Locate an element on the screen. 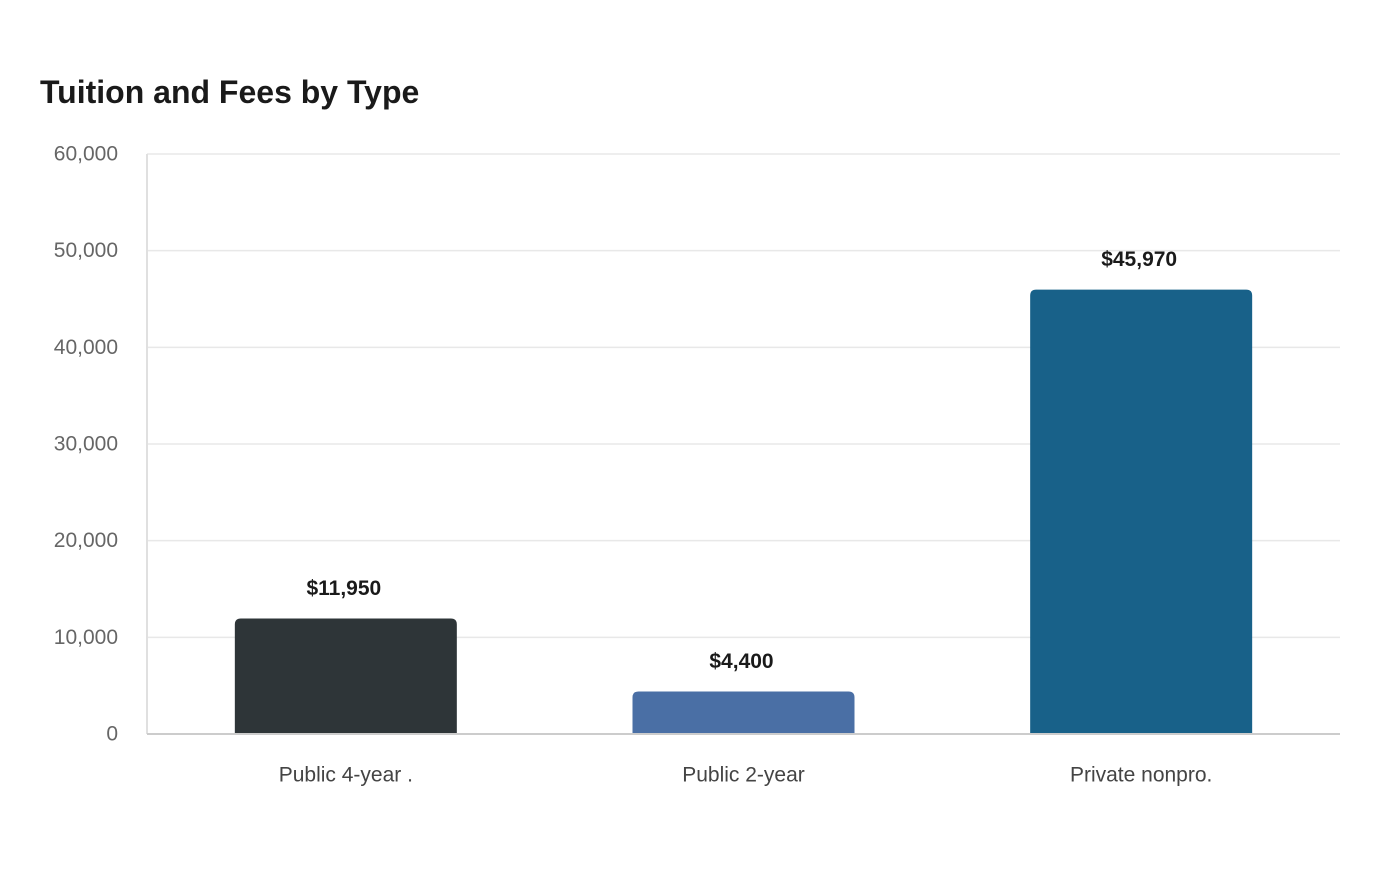  x-category-label: Public 4-year . is located at coordinates (346, 775).